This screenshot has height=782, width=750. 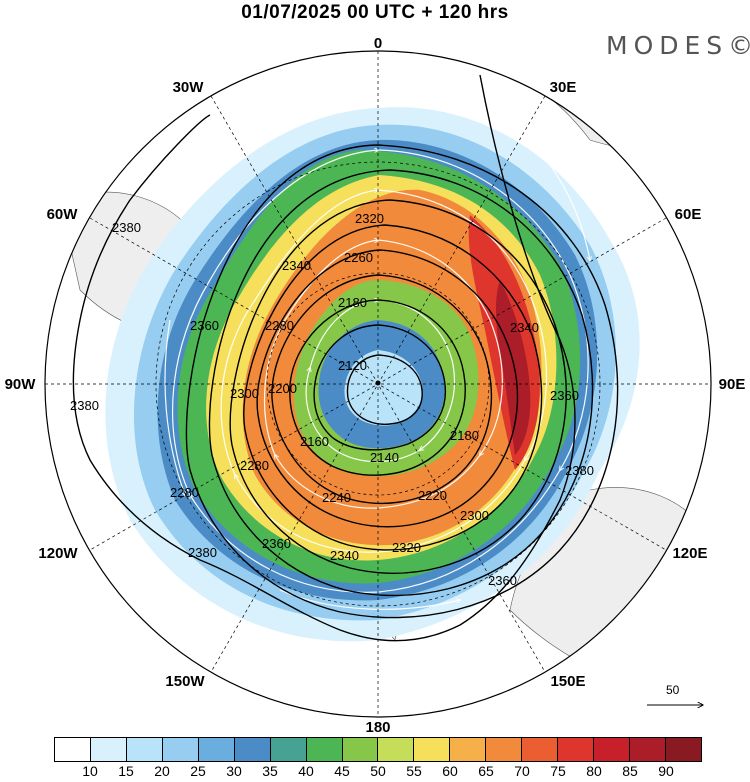 What do you see at coordinates (234, 771) in the screenshot?
I see `colorbar-tick-label: 30` at bounding box center [234, 771].